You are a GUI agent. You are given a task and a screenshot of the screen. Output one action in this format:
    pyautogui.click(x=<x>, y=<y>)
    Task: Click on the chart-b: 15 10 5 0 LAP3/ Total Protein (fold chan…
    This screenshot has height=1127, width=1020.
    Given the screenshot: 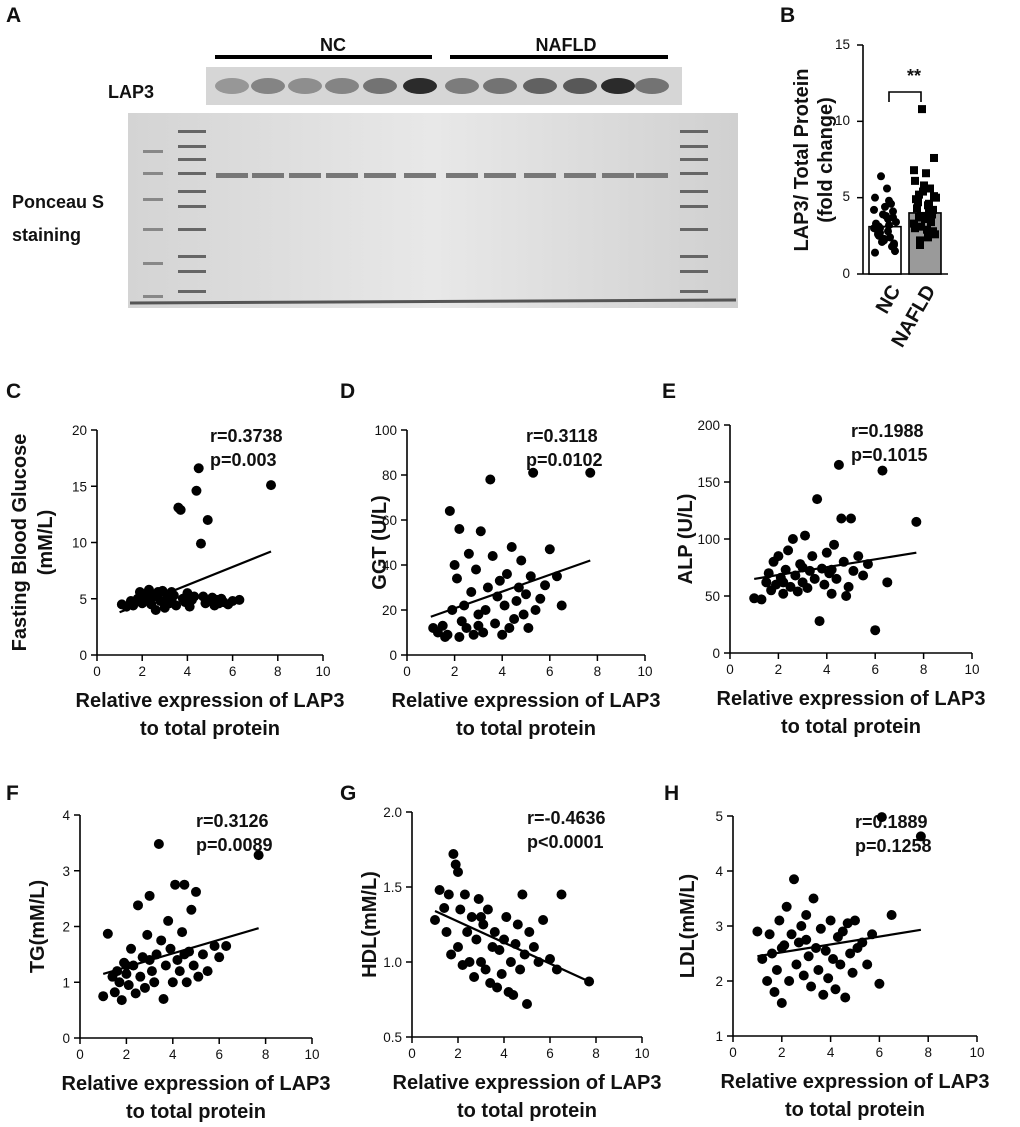 What is the action you would take?
    pyautogui.click(x=869, y=194)
    